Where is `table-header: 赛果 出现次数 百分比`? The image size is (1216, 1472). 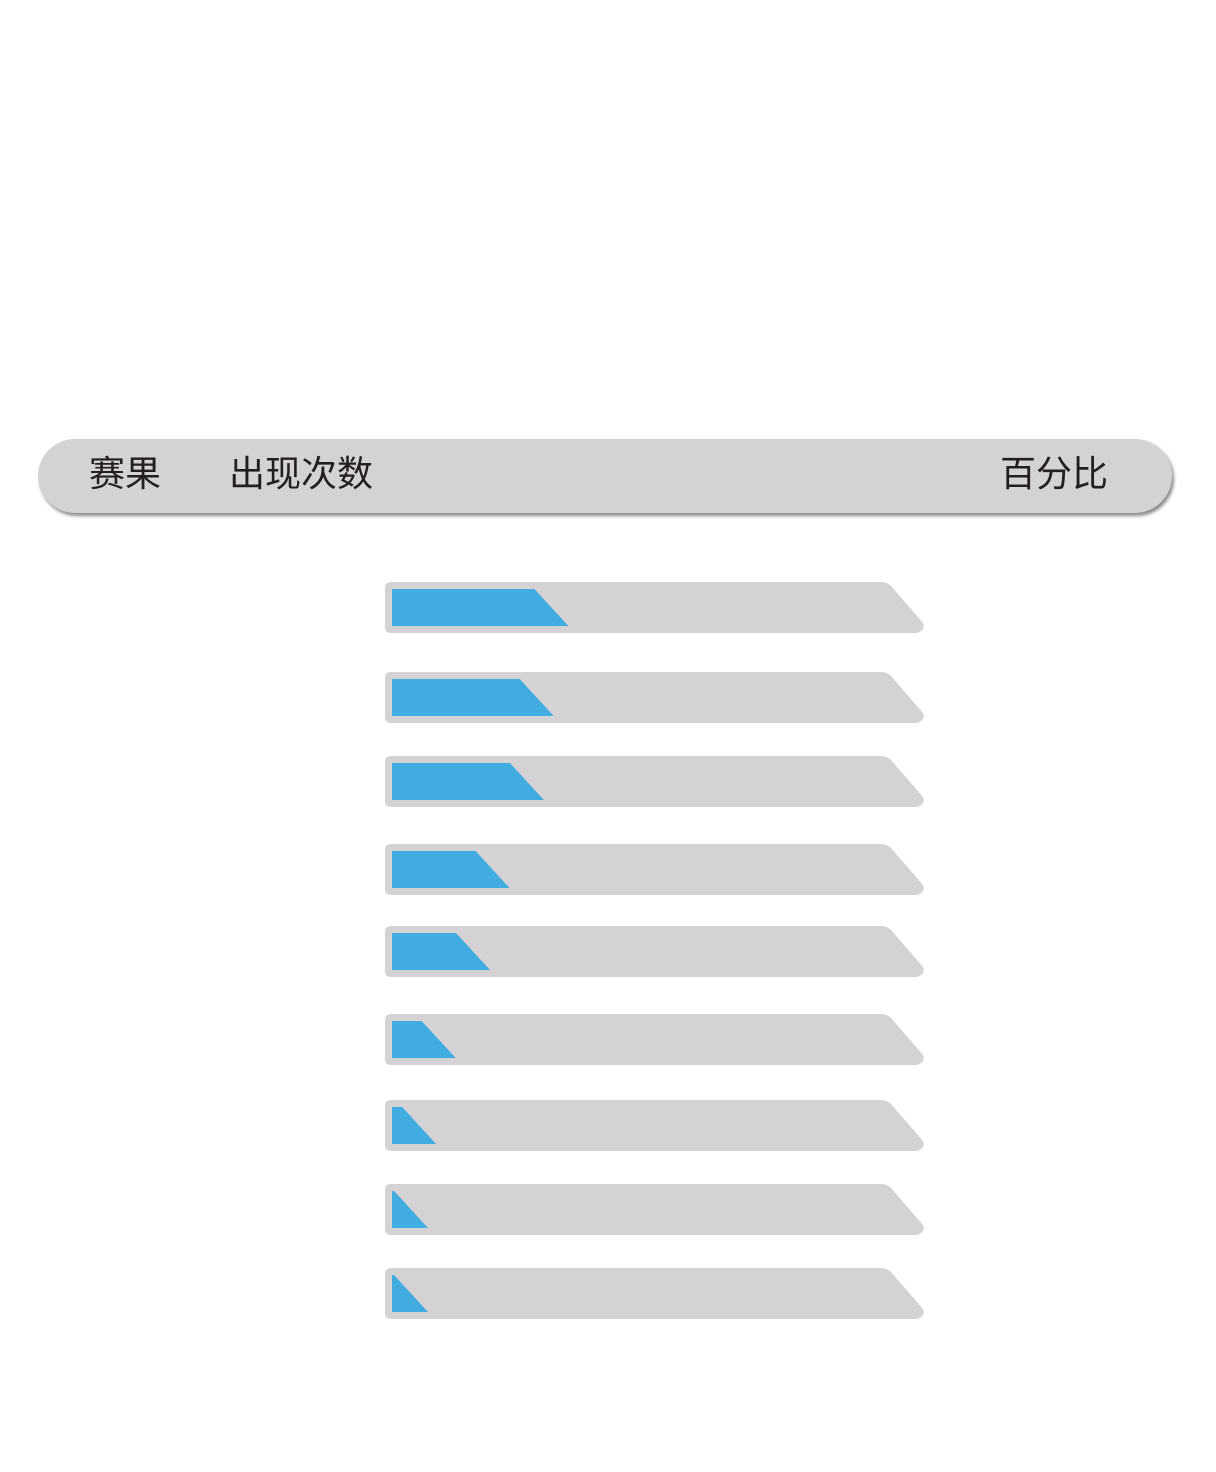 table-header: 赛果 出现次数 百分比 is located at coordinates (605, 476).